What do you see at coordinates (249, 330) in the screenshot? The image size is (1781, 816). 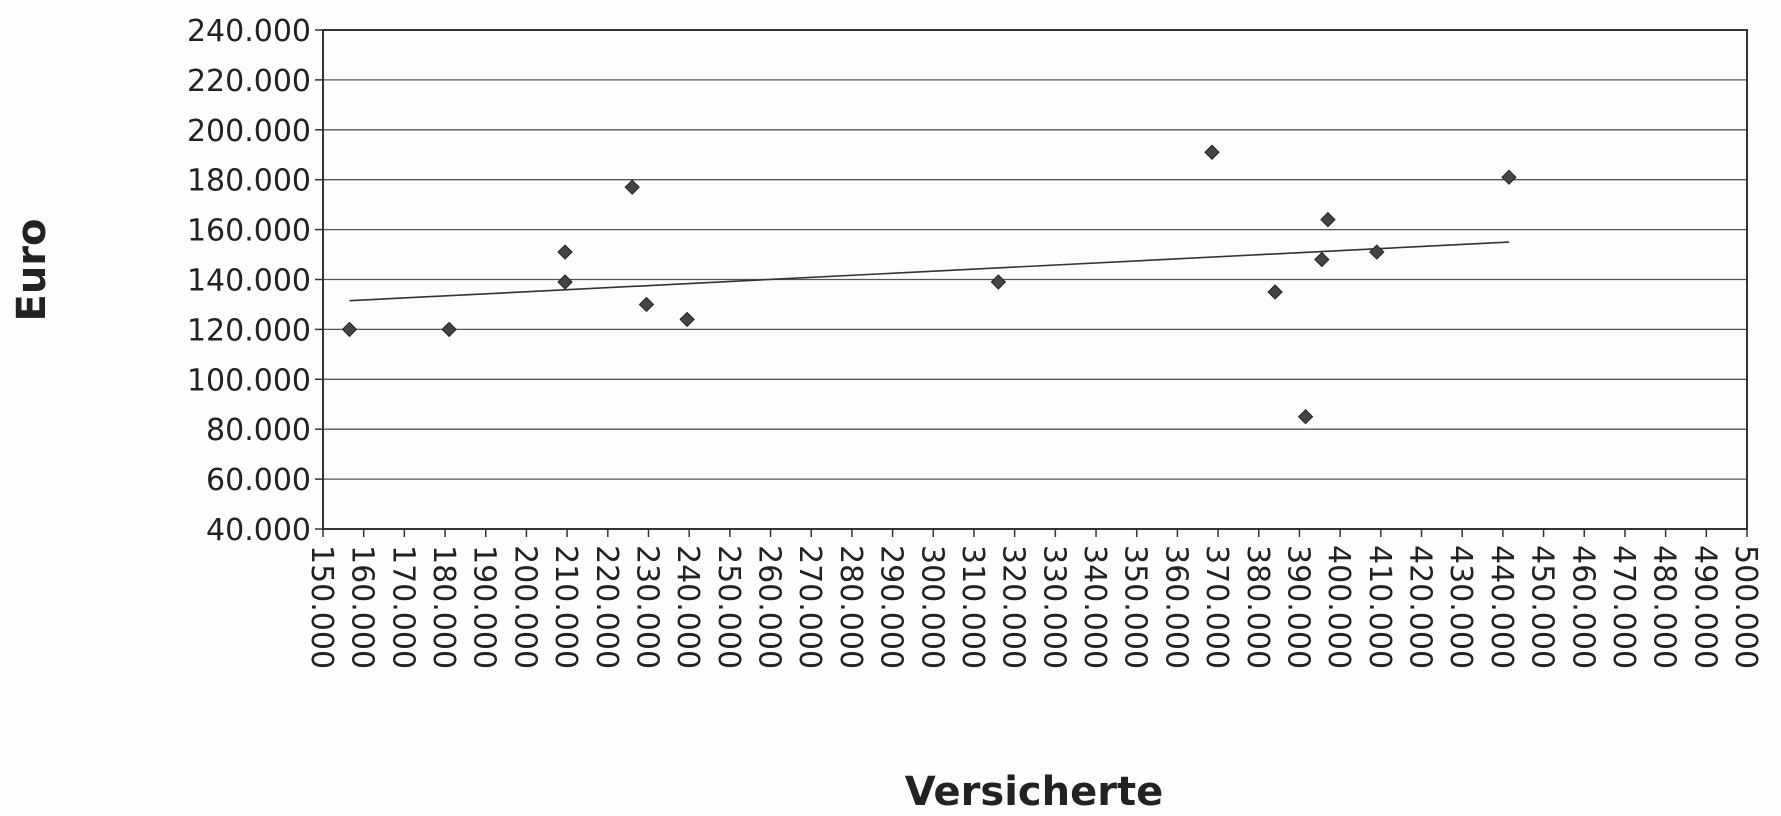 I see `y-tick-label: 120.000` at bounding box center [249, 330].